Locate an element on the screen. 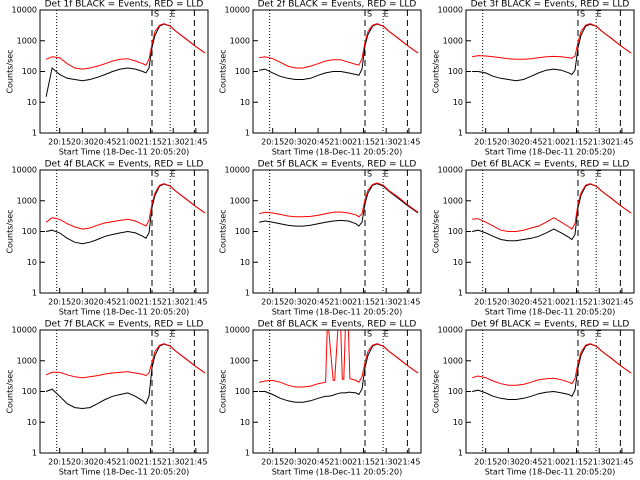 This screenshot has height=480, width=640. chart-title: Det 5f BLACK = Events, RED = LLD is located at coordinates (337, 165).